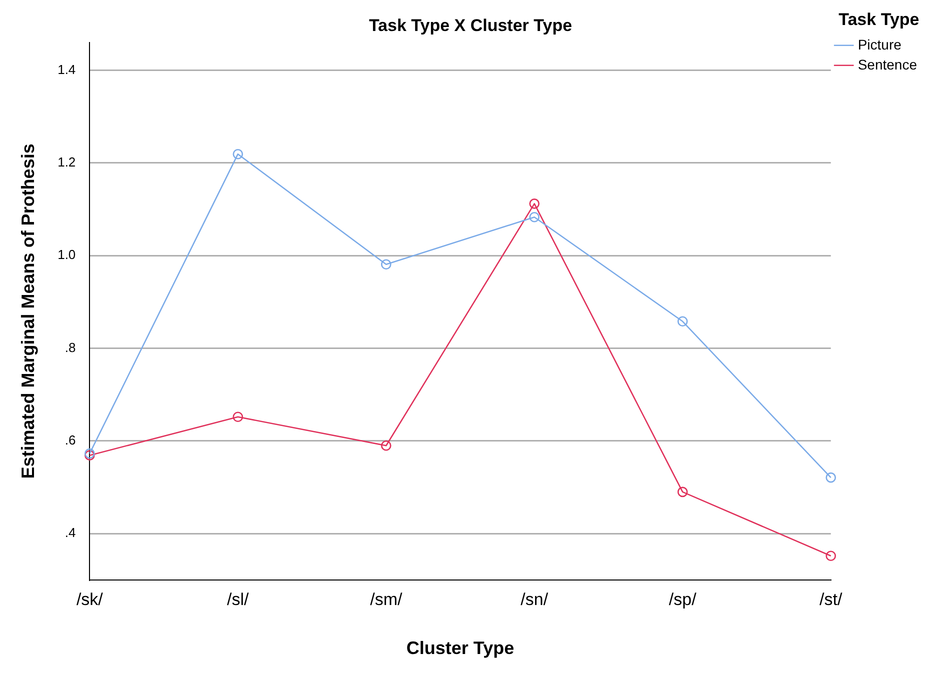  I want to click on legend-title: Task Type, so click(879, 20).